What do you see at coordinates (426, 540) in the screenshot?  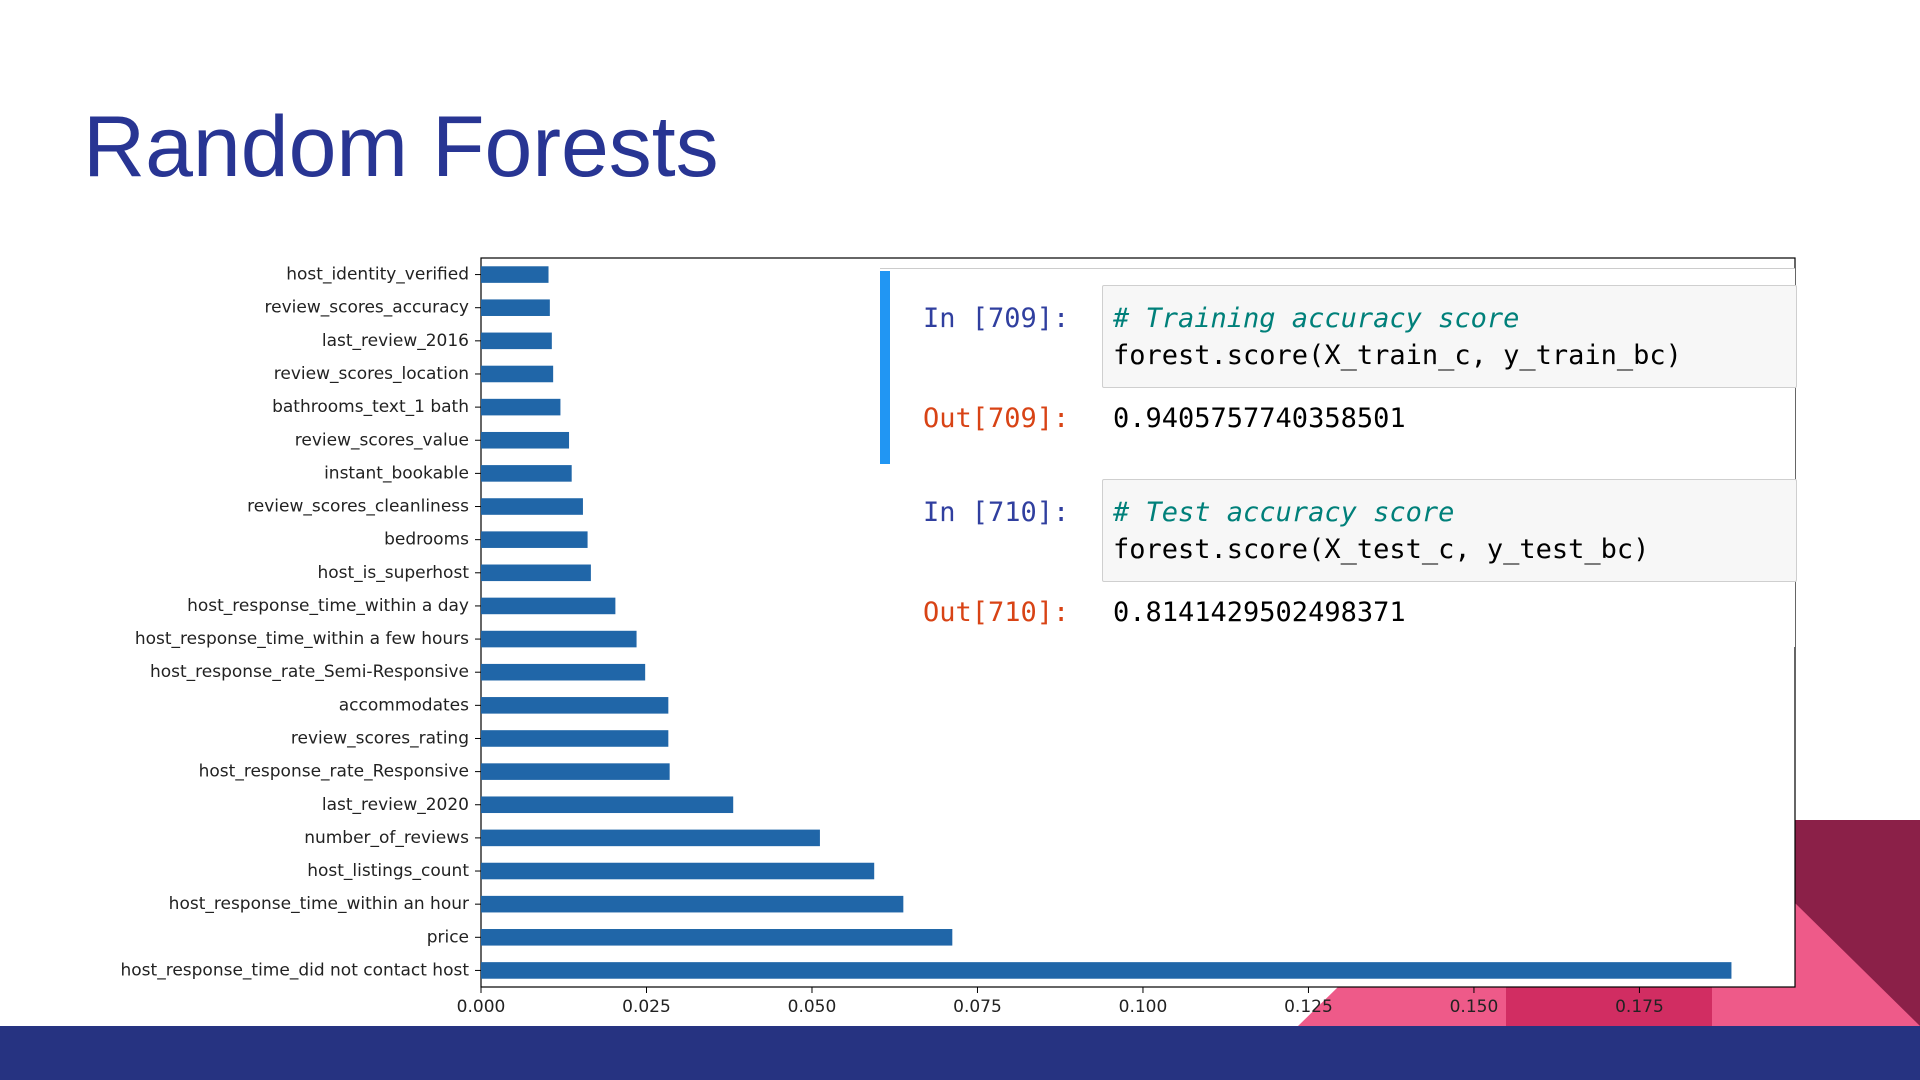 I see `y-tick-label: bedrooms` at bounding box center [426, 540].